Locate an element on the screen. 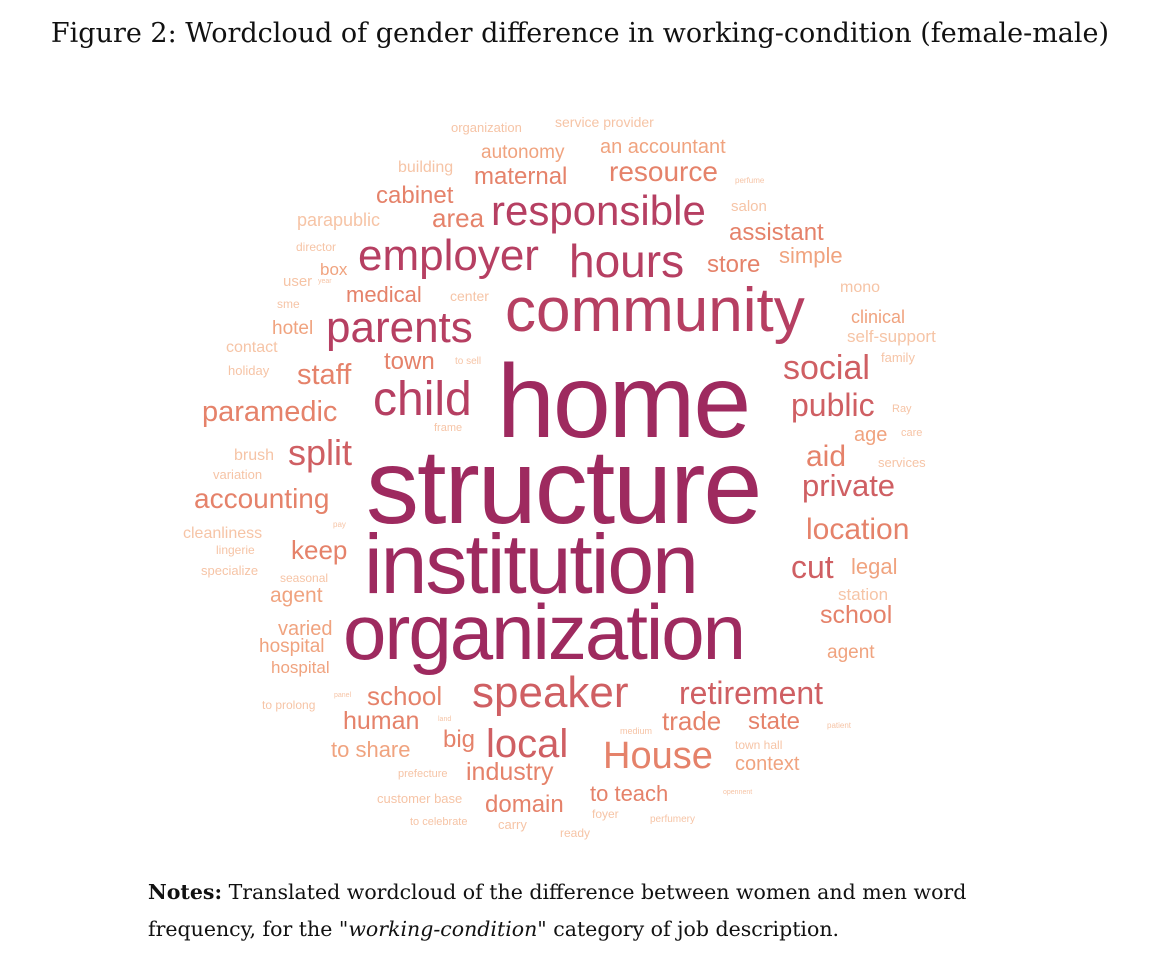 This screenshot has width=1160, height=970. wordcloud-word-institution: institution is located at coordinates (531, 564).